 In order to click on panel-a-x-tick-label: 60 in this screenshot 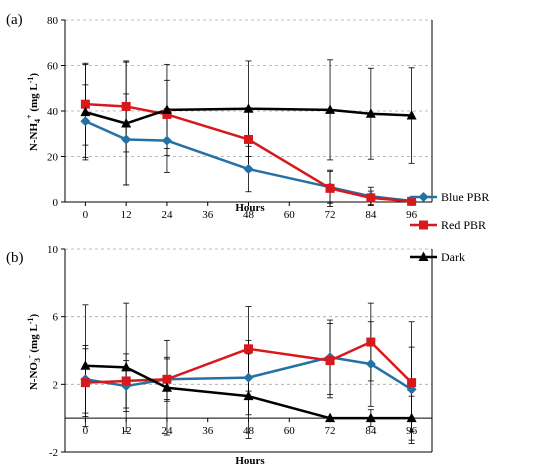, I will do `click(290, 215)`.